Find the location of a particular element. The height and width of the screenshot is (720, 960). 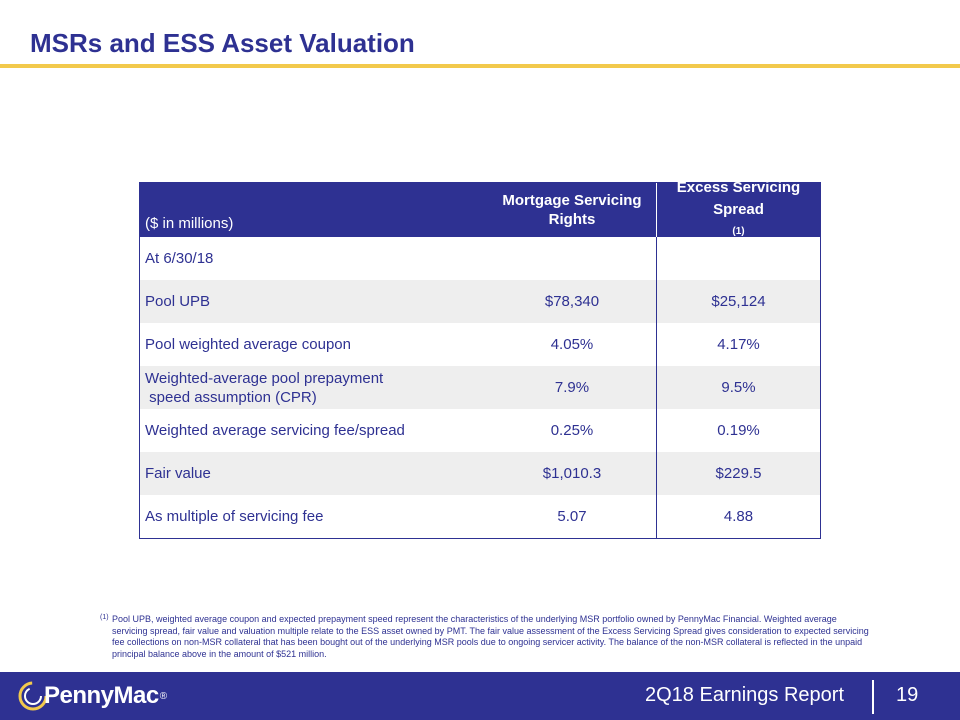

row-label-line-2: speed assumption (CPR) is located at coordinates (231, 397).